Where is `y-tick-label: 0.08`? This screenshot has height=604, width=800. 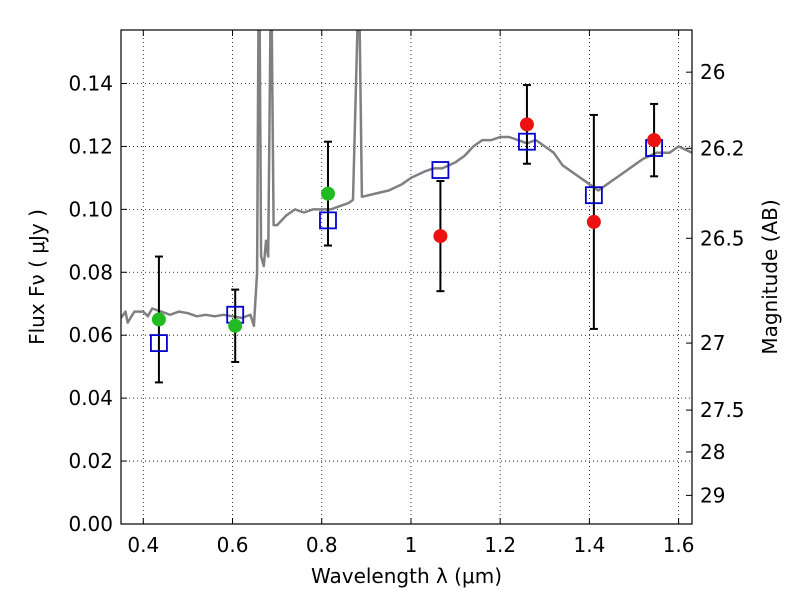
y-tick-label: 0.08 is located at coordinates (90, 272).